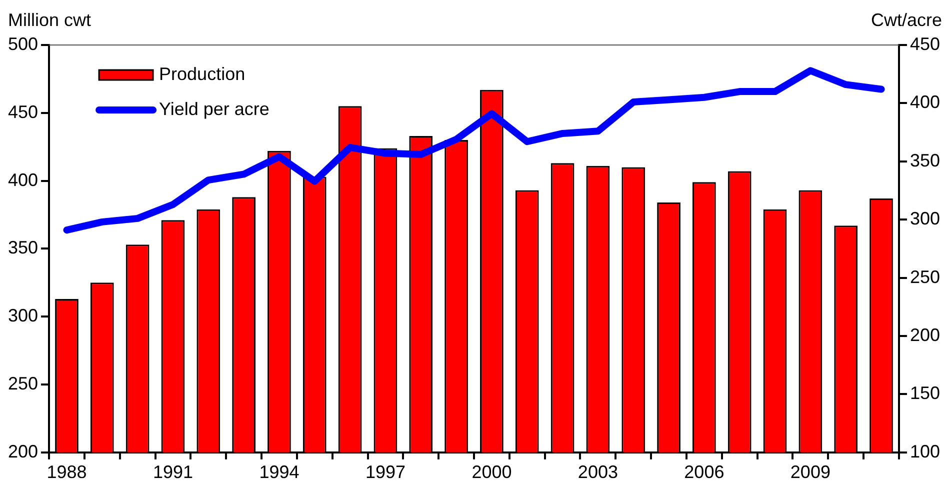 Image resolution: width=948 pixels, height=487 pixels. Describe the element at coordinates (23, 180) in the screenshot. I see `y-tick-label: 400` at that location.